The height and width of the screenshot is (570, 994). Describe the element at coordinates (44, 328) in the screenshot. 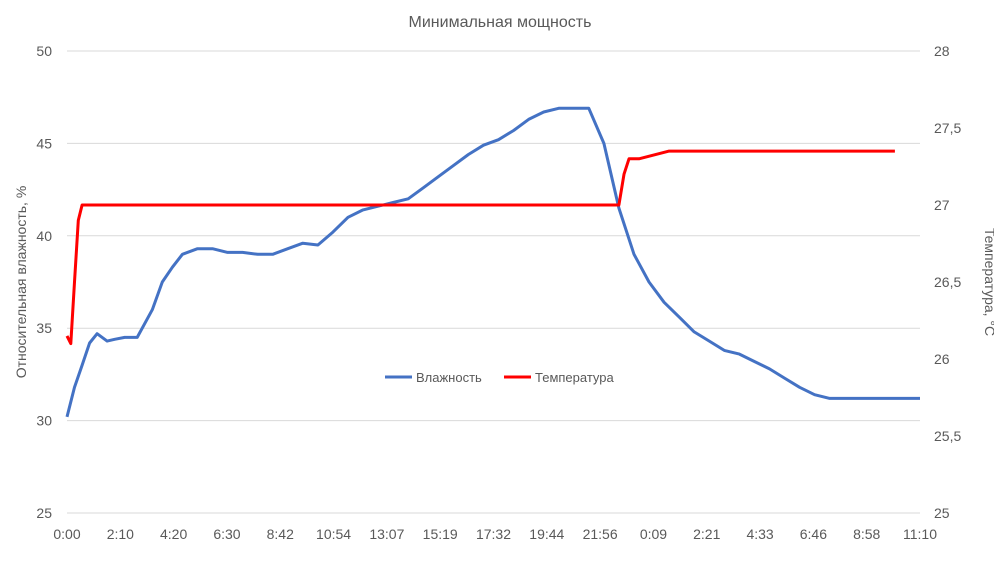

I see `y-tick-label: 35` at that location.